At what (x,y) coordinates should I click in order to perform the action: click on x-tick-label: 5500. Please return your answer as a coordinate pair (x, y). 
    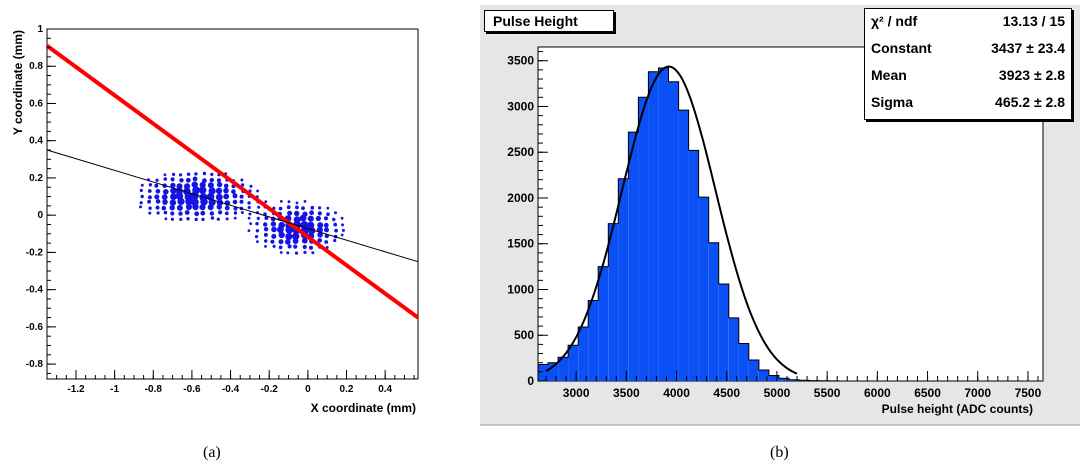
    Looking at the image, I should click on (827, 393).